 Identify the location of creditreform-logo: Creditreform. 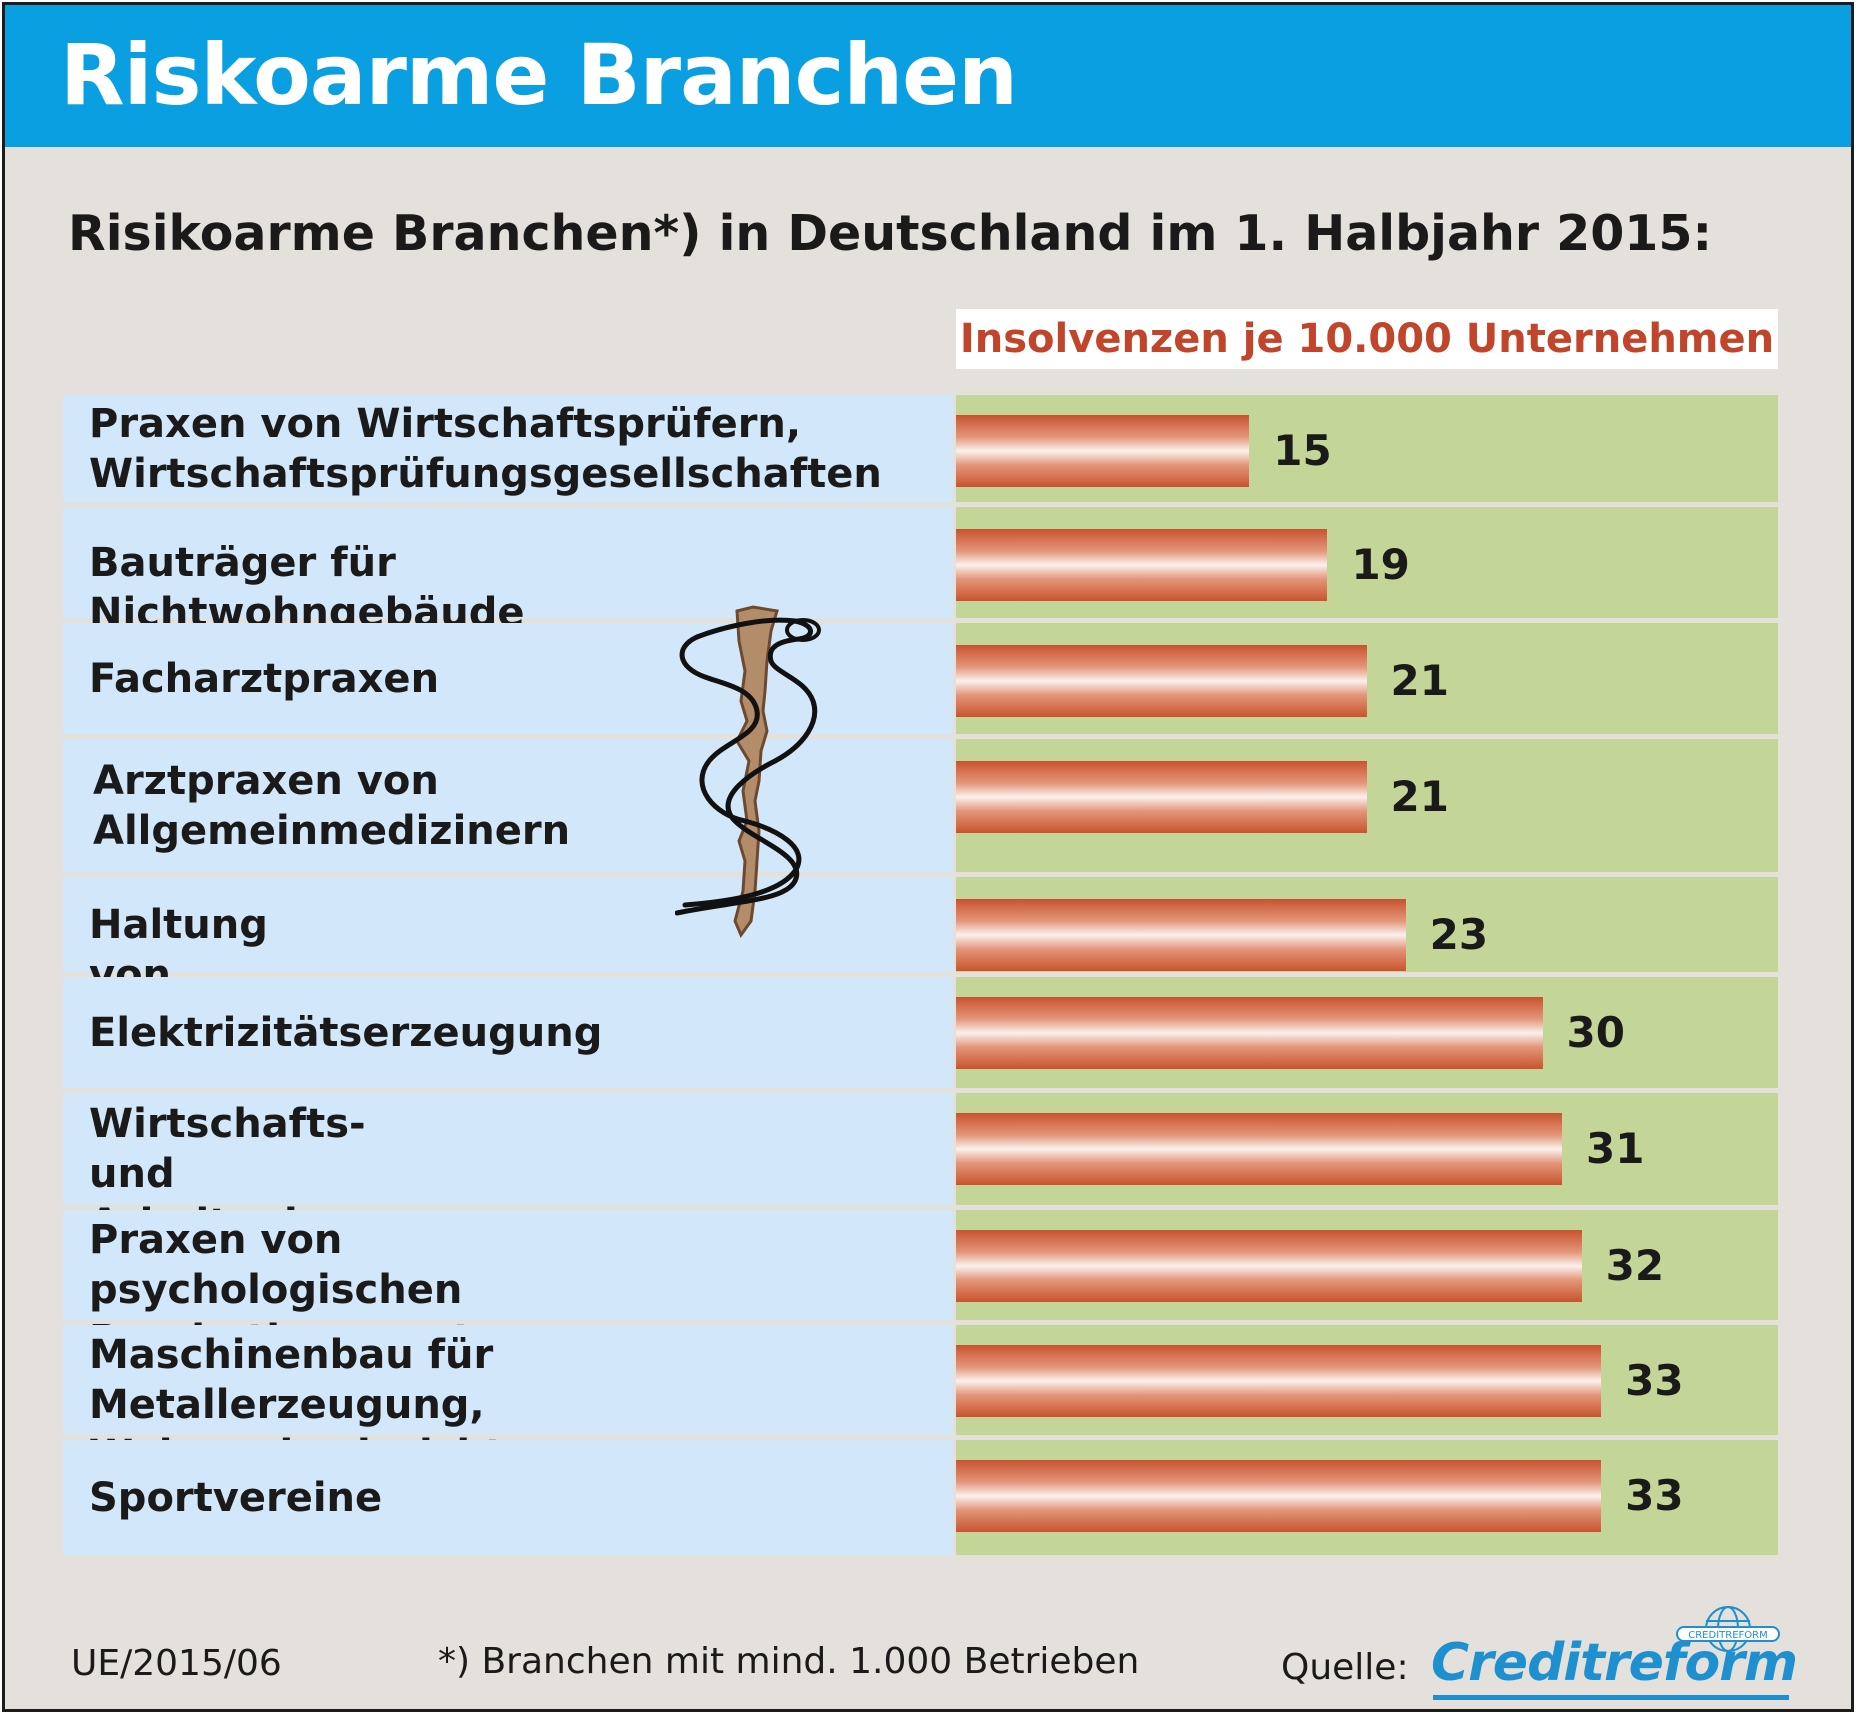
(1614, 1663).